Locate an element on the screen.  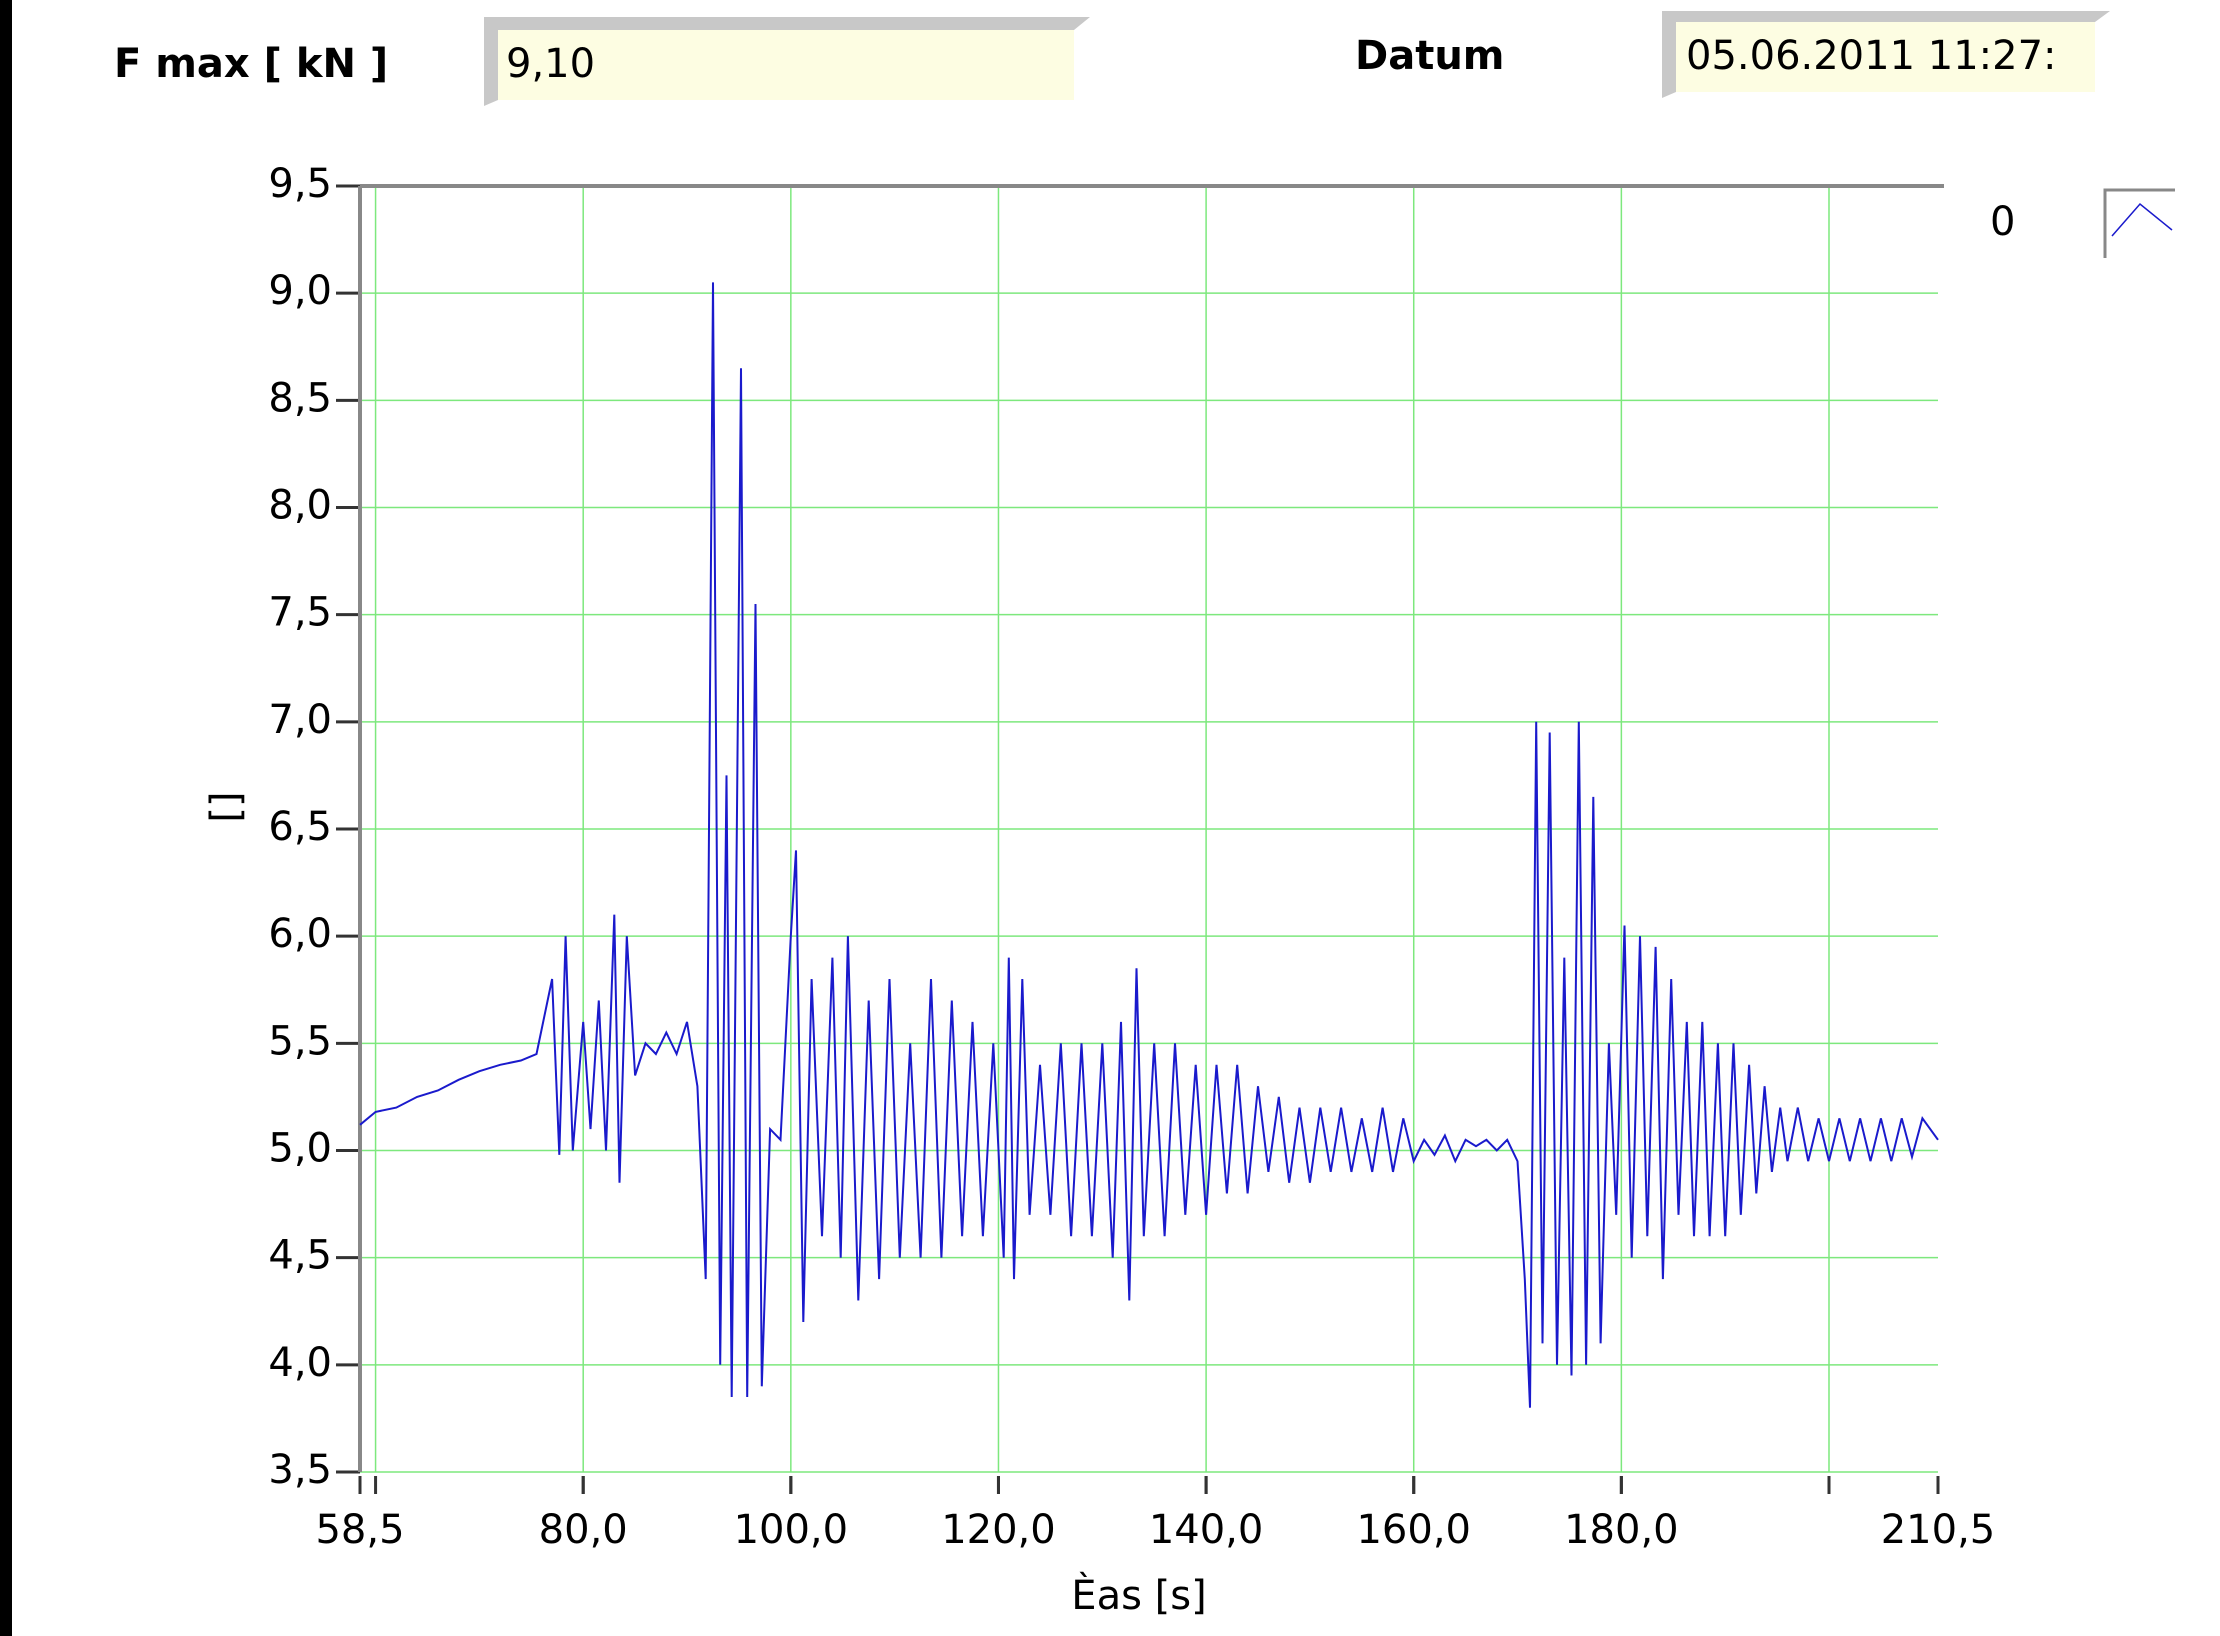
field-label: Datum is located at coordinates (1429, 56).